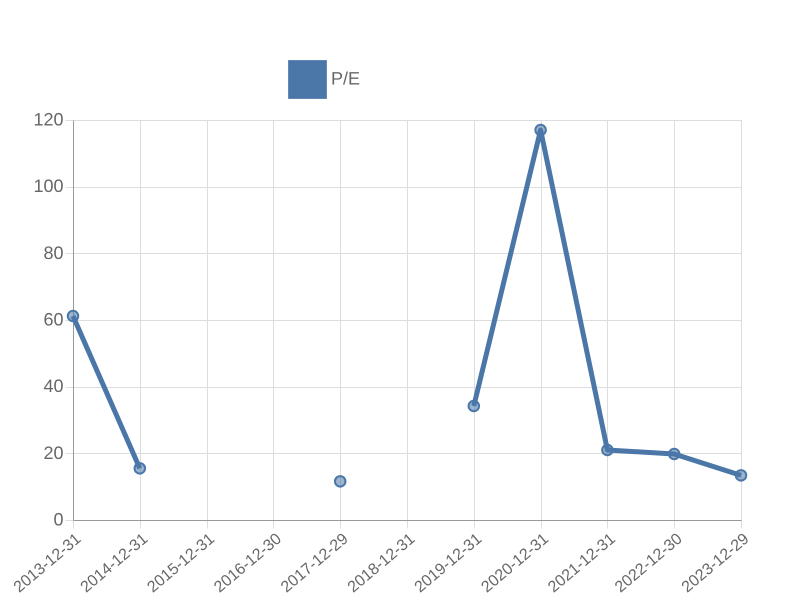  I want to click on y-tick-label: 20, so click(53, 452).